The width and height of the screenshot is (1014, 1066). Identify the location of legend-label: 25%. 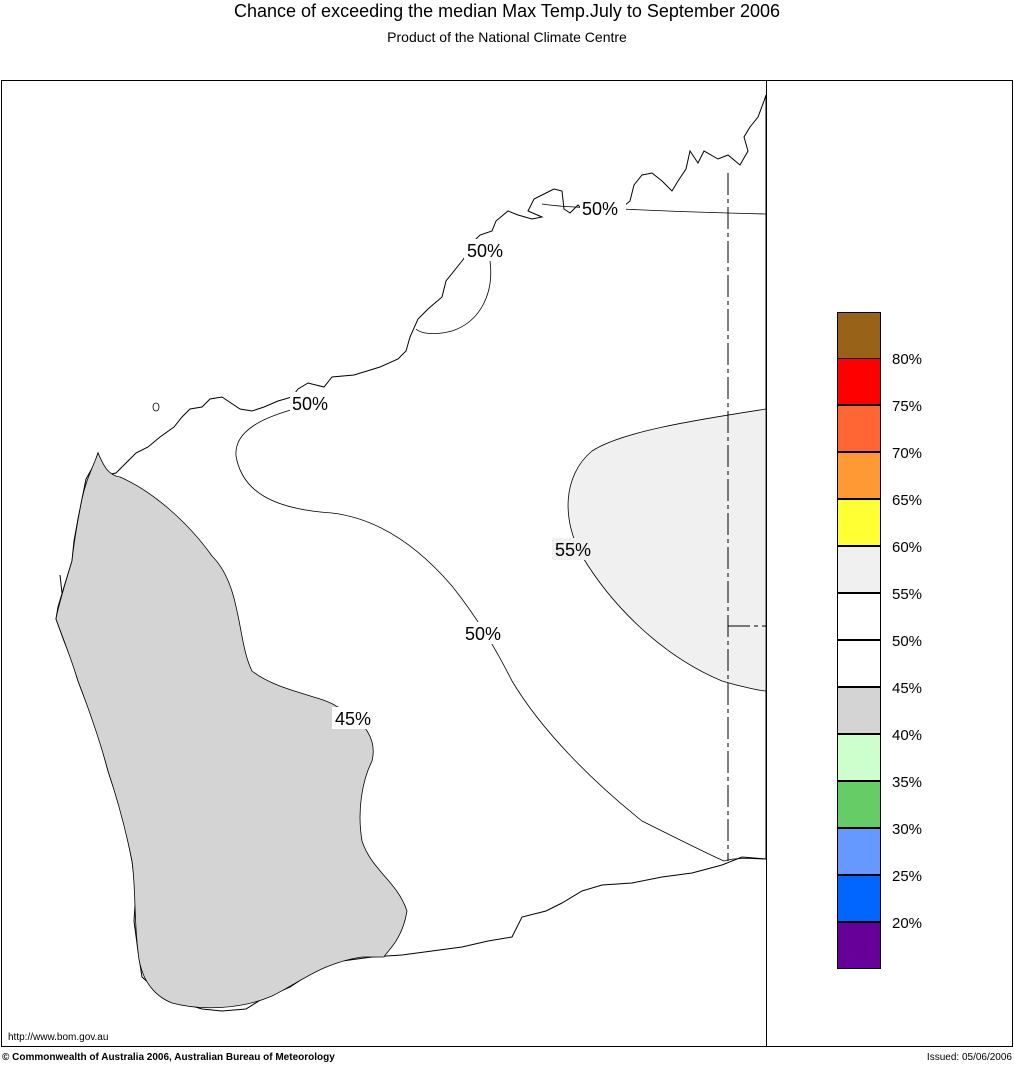
(907, 876).